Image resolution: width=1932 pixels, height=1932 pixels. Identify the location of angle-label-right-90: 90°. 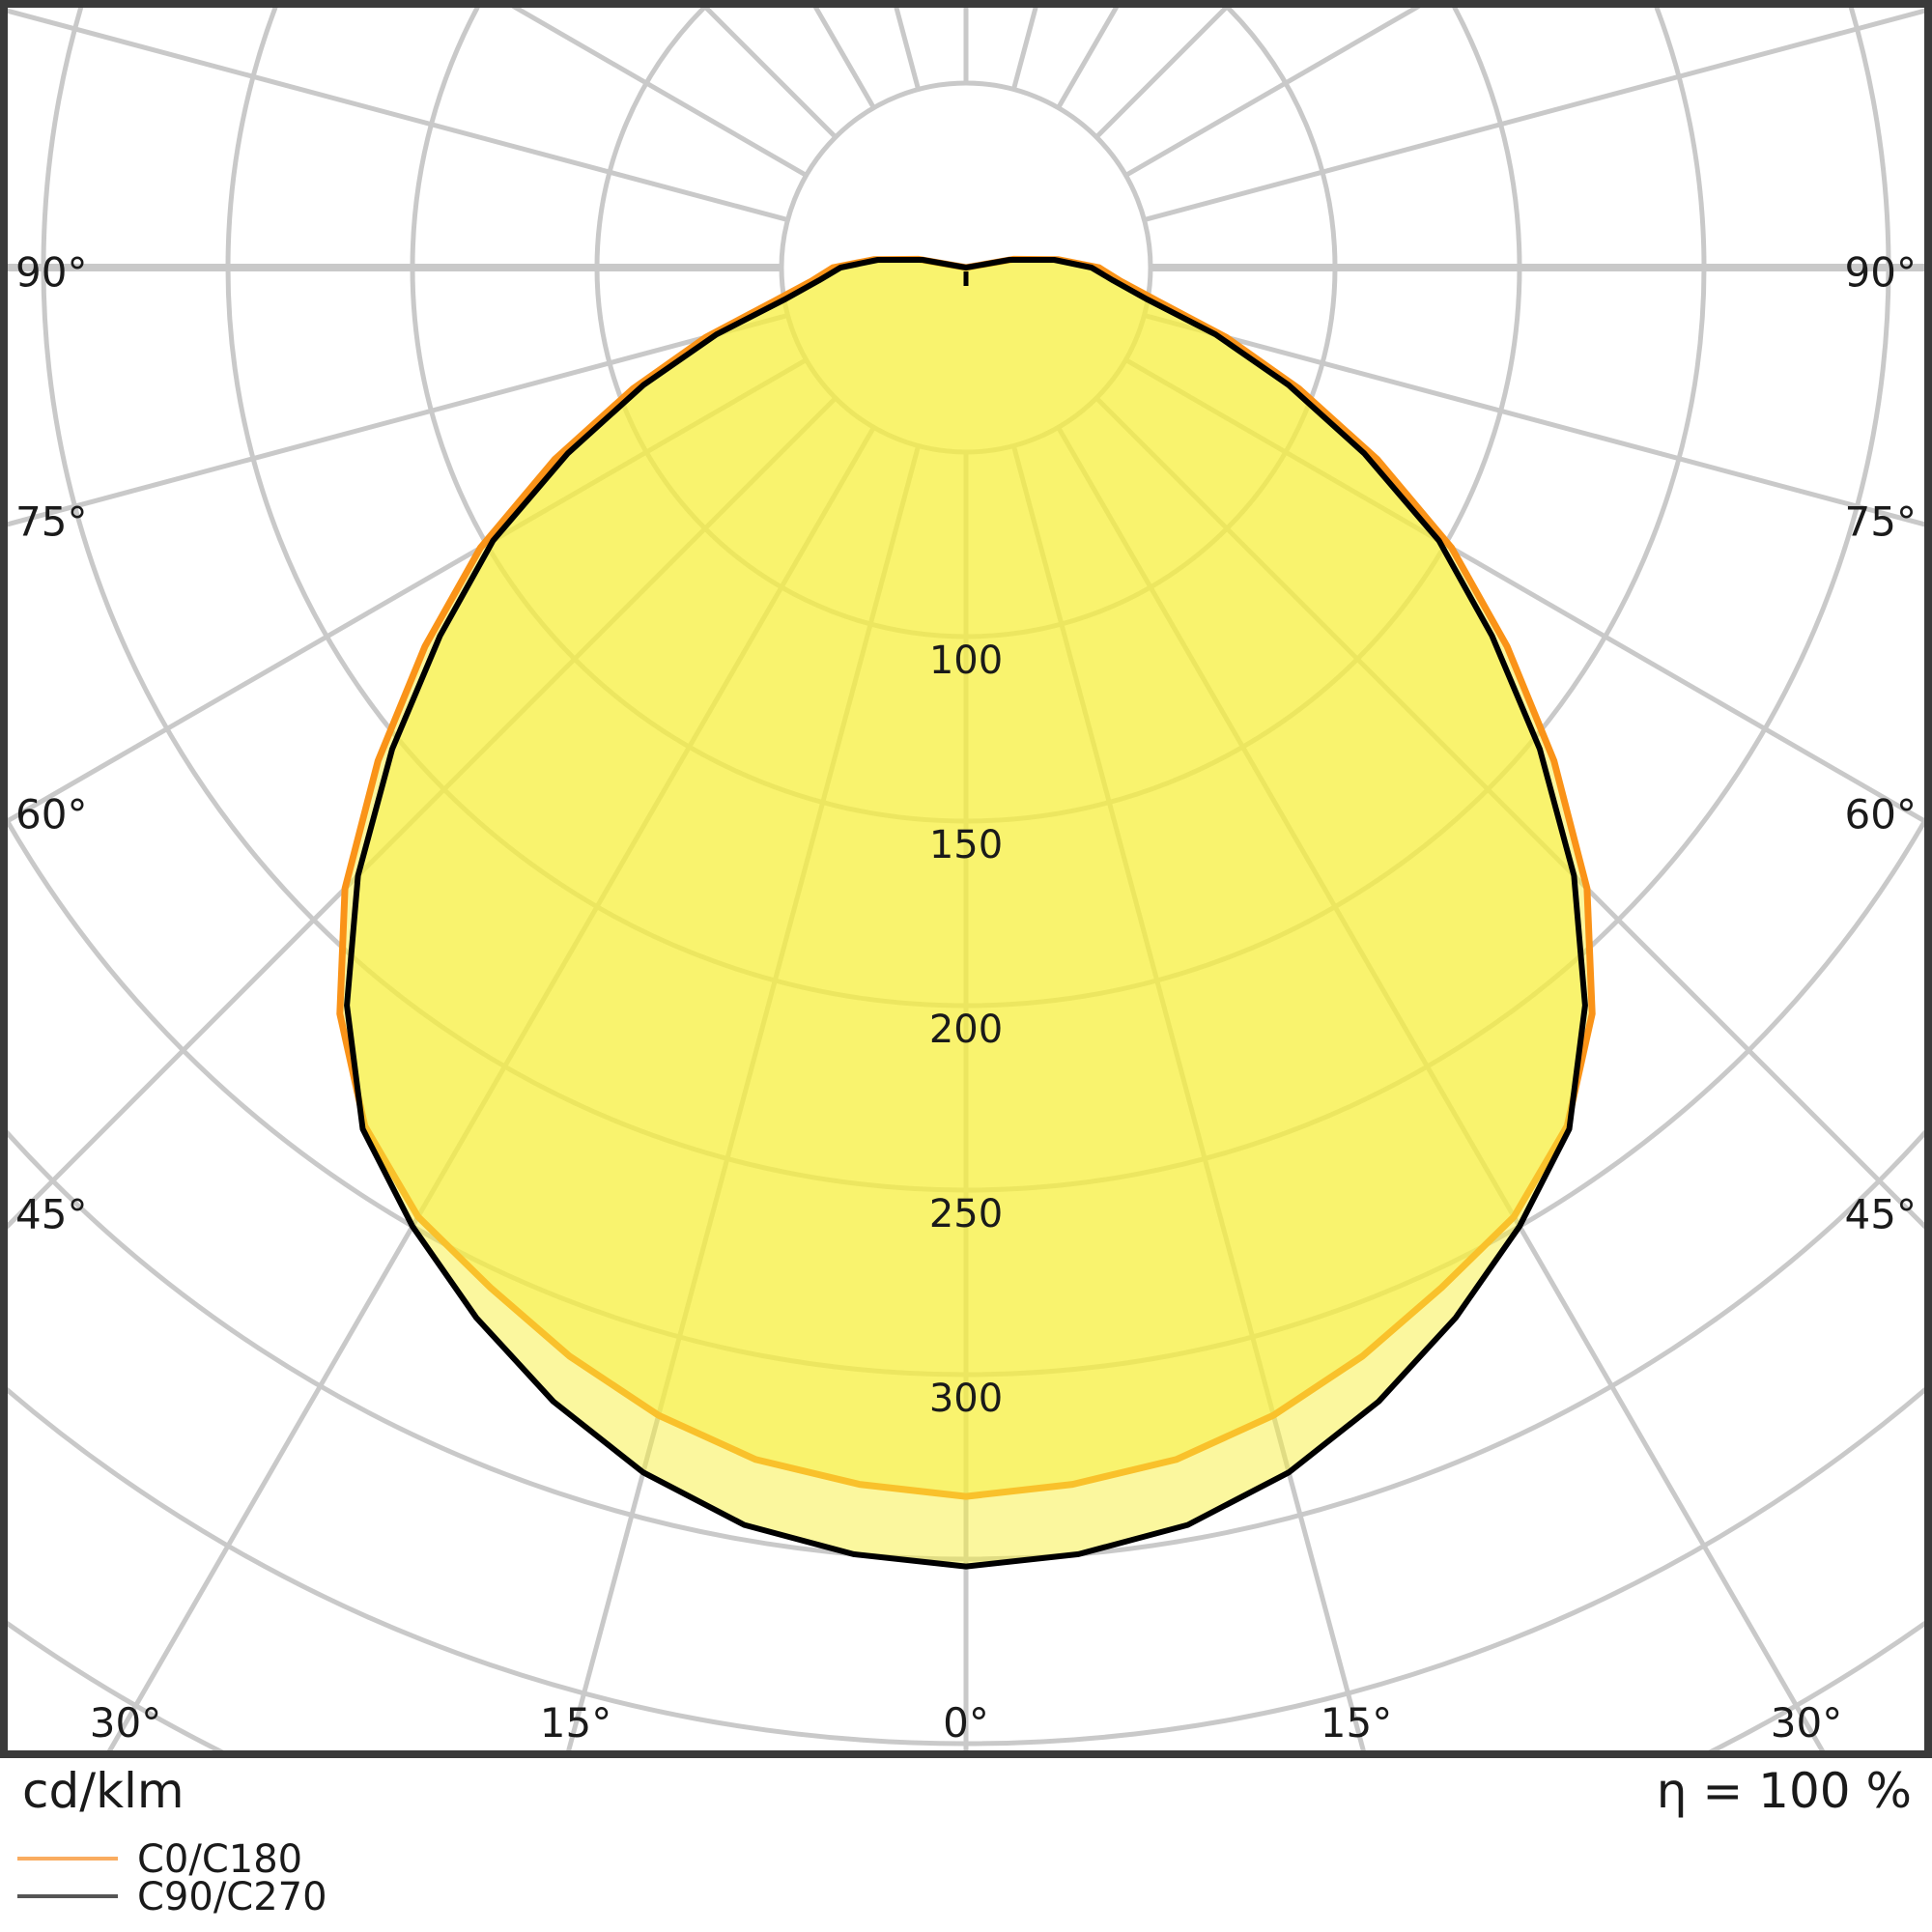
(1881, 273).